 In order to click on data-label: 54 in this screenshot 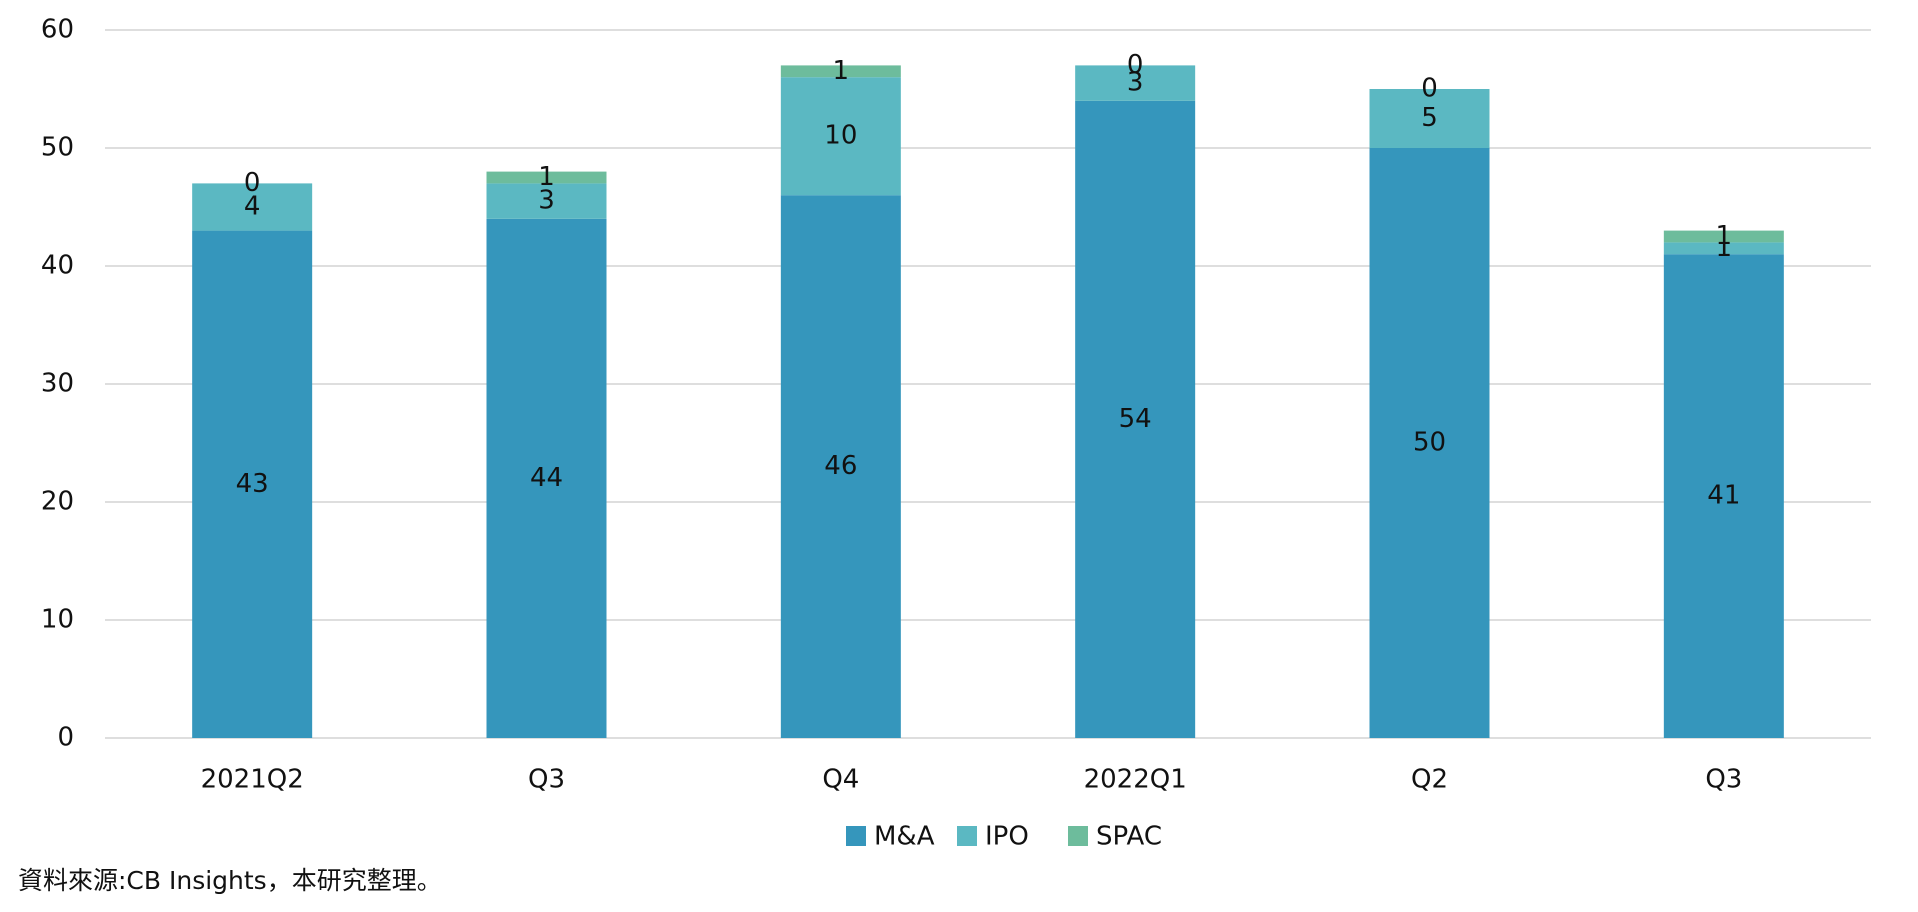, I will do `click(1135, 419)`.